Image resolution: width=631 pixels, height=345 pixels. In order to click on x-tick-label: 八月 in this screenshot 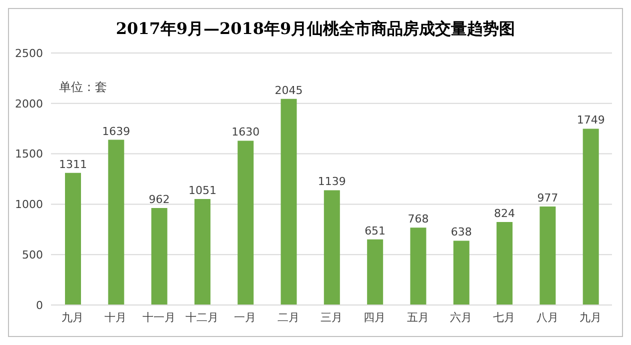, I will do `click(547, 317)`.